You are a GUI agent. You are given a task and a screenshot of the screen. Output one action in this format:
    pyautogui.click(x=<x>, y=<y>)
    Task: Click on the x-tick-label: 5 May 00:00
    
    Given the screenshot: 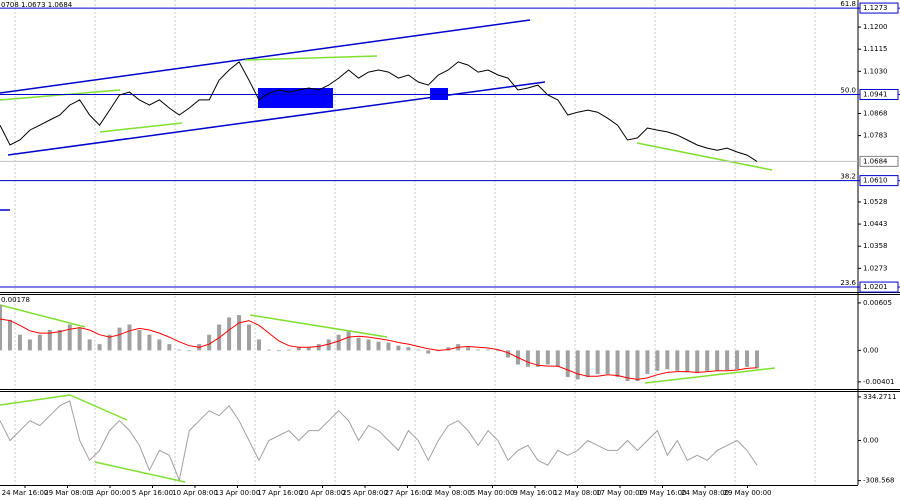 What is the action you would take?
    pyautogui.click(x=493, y=493)
    